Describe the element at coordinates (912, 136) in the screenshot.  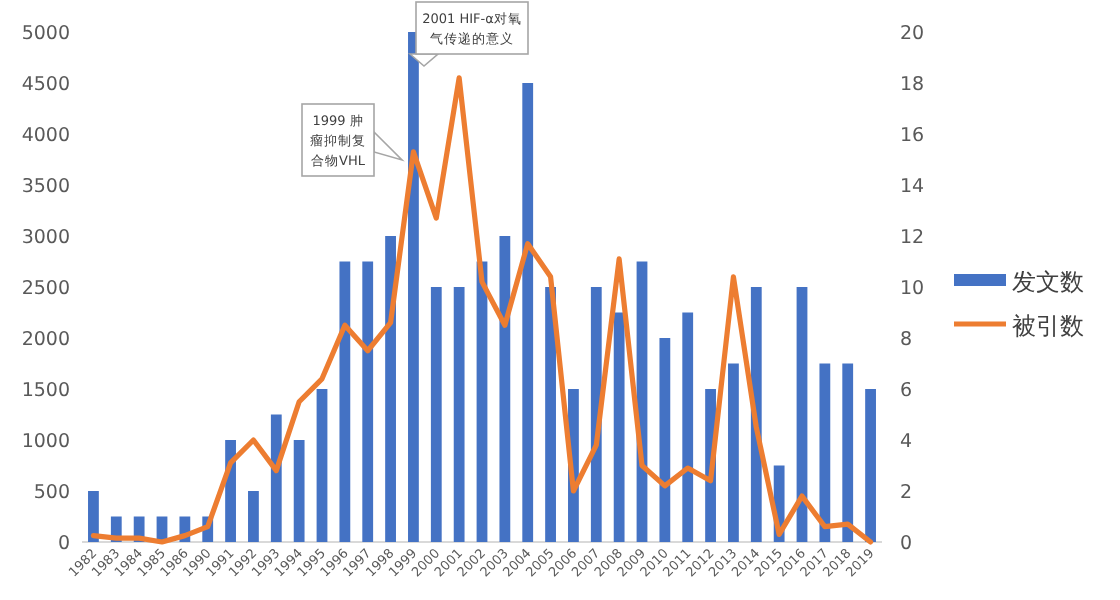
I see `y2-tick-label: 16` at that location.